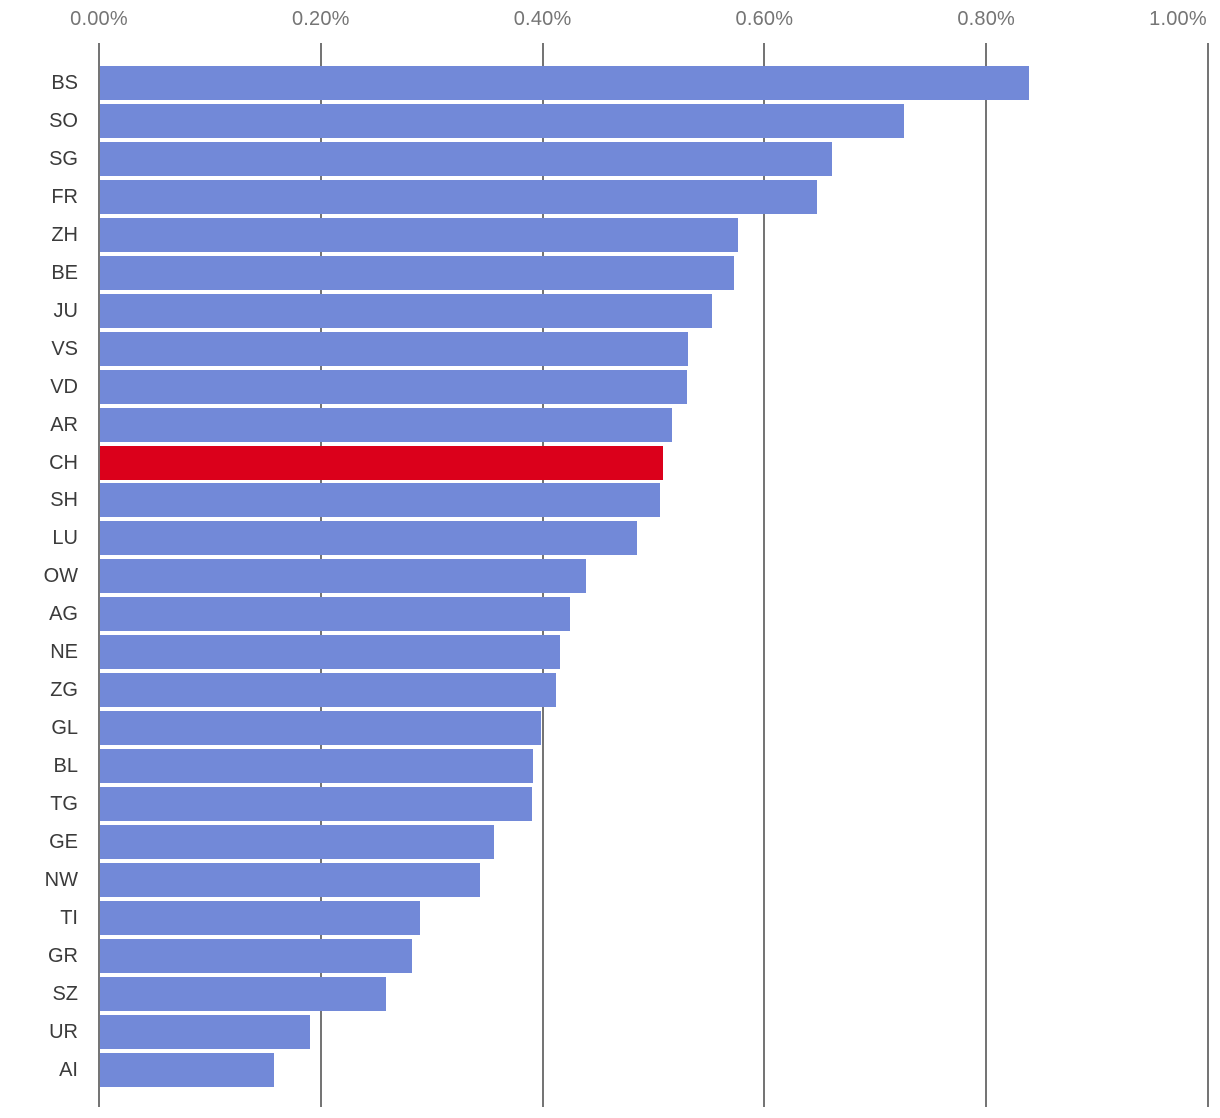 The image size is (1220, 1118). What do you see at coordinates (64, 804) in the screenshot?
I see `category-label-tg: TG` at bounding box center [64, 804].